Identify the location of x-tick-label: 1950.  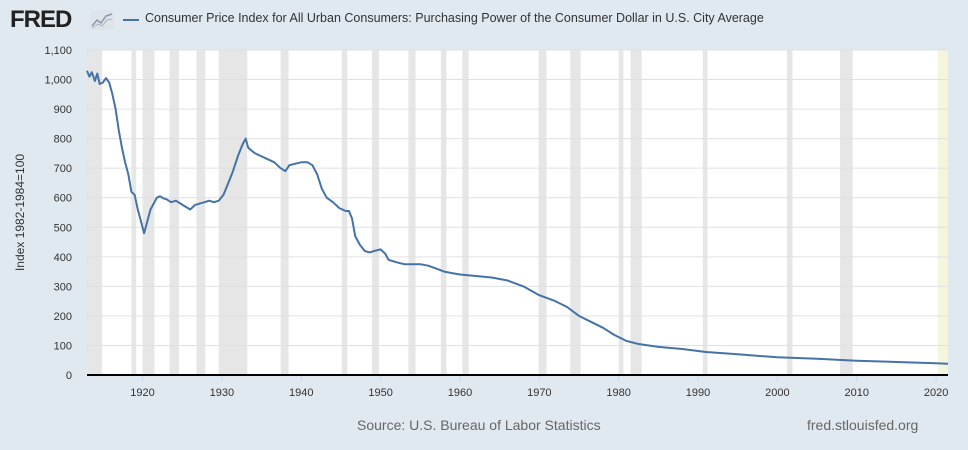
(380, 393).